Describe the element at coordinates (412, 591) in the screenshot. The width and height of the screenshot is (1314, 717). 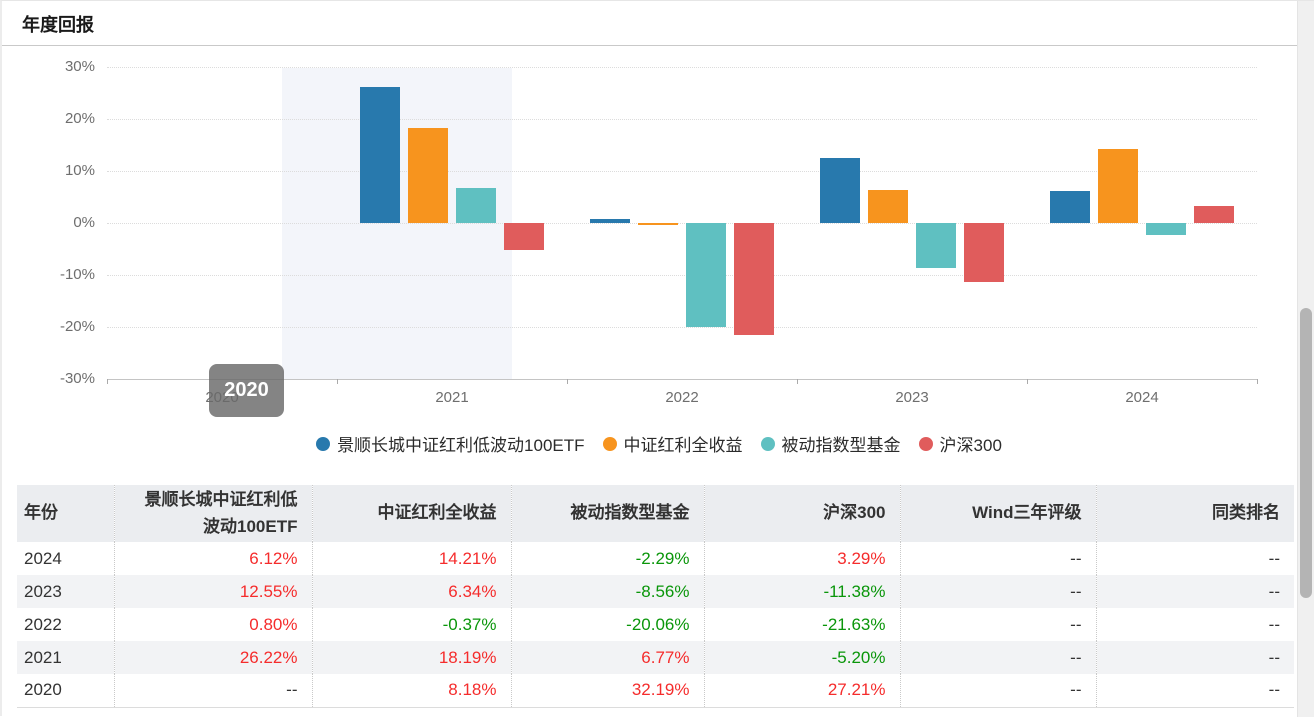
I see `value-cell: 6.34%` at that location.